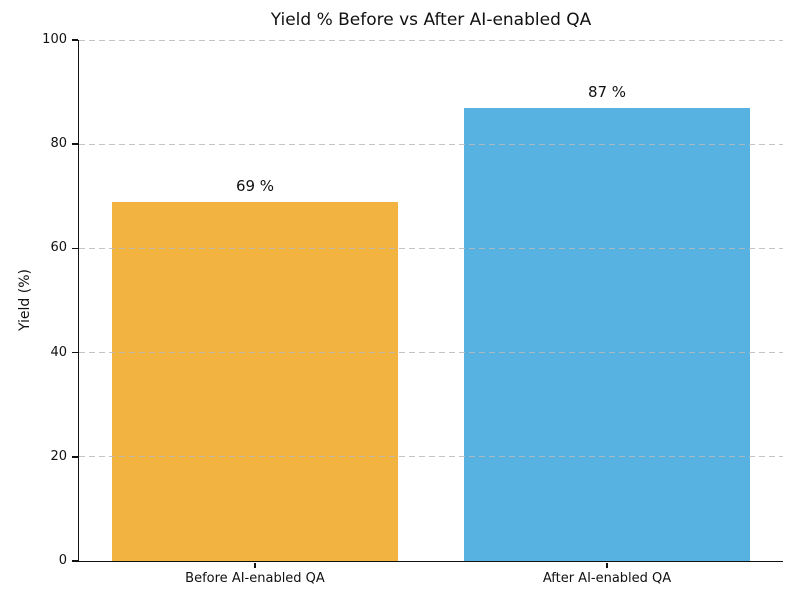  Describe the element at coordinates (431, 20) in the screenshot. I see `chart-title: Yield % Before vs After AI-enabled QA` at that location.